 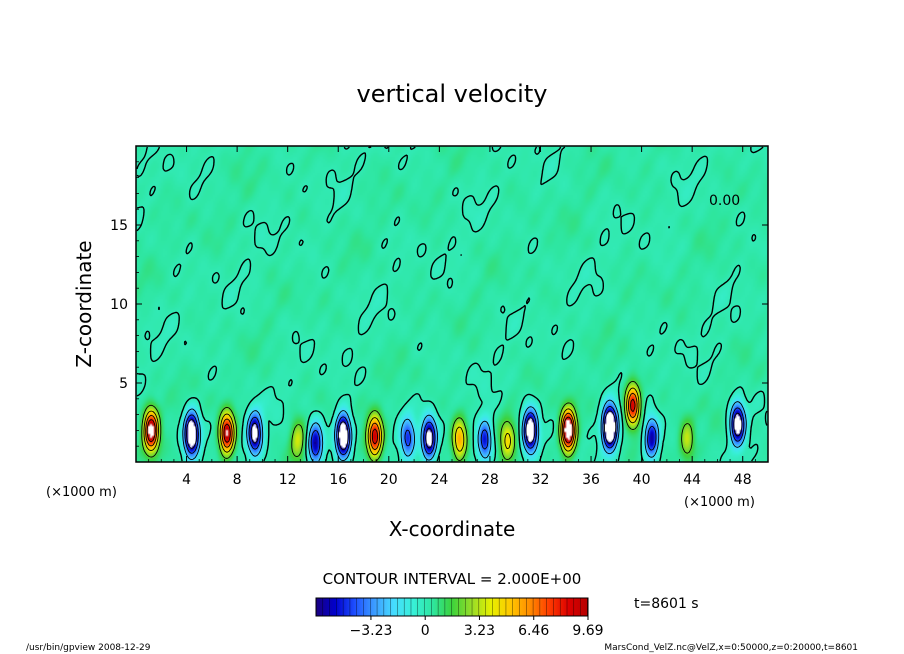 What do you see at coordinates (490, 480) in the screenshot?
I see `x-tick-label-6: 28` at bounding box center [490, 480].